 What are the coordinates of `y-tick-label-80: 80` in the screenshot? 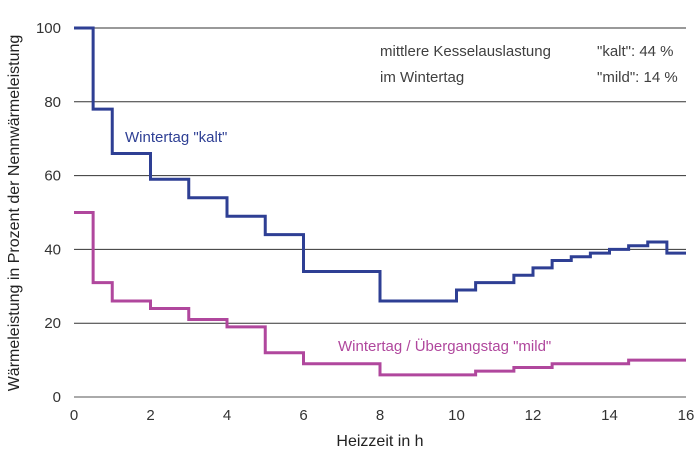 It's located at (52, 102).